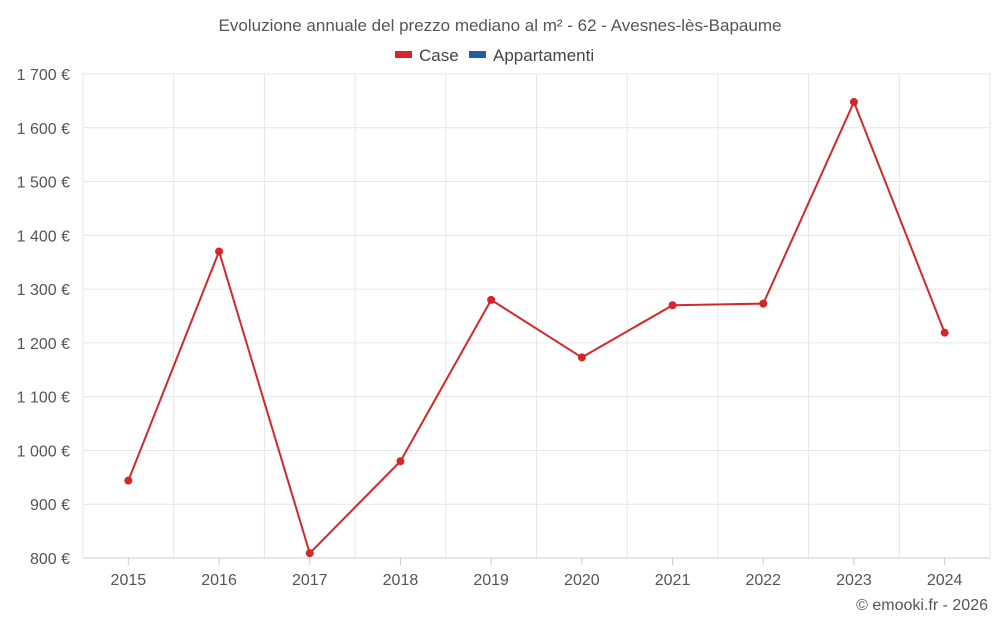 The height and width of the screenshot is (630, 1000). I want to click on x-tick-label: 2020, so click(582, 580).